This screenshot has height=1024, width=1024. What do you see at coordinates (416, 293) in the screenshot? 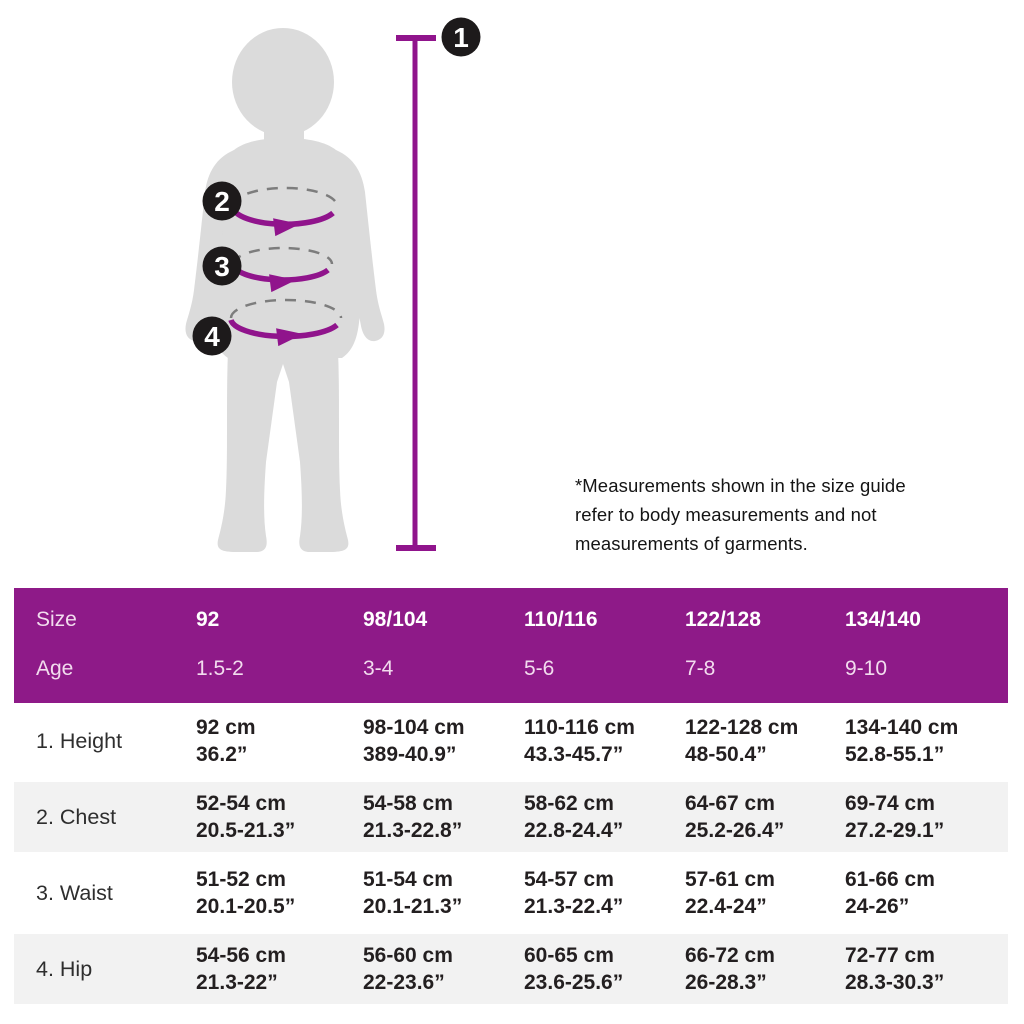
I see `height-measure-line` at bounding box center [416, 293].